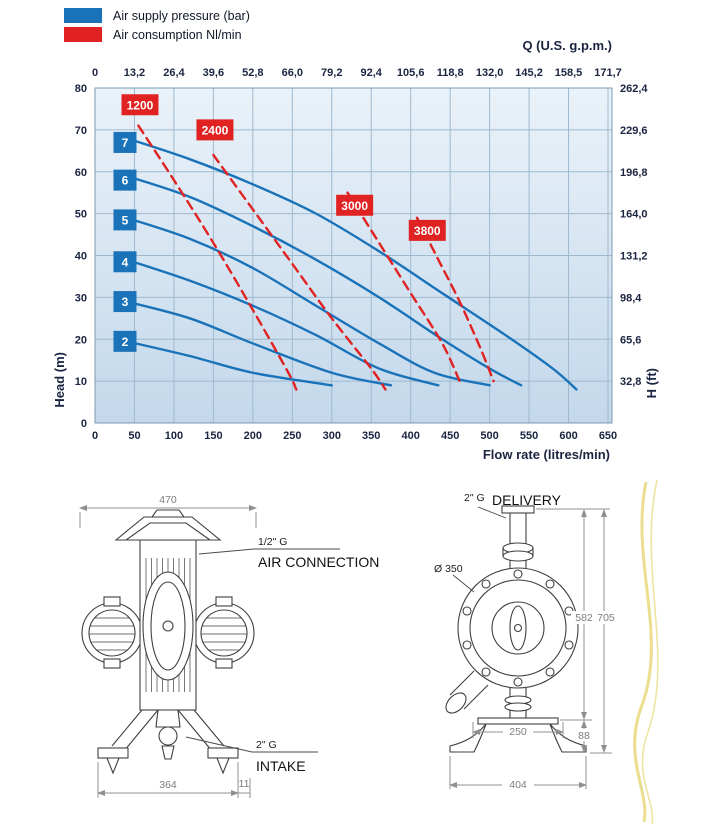 The image size is (709, 828). Describe the element at coordinates (83, 15) in the screenshot. I see `legend-swatch-pressure` at that location.